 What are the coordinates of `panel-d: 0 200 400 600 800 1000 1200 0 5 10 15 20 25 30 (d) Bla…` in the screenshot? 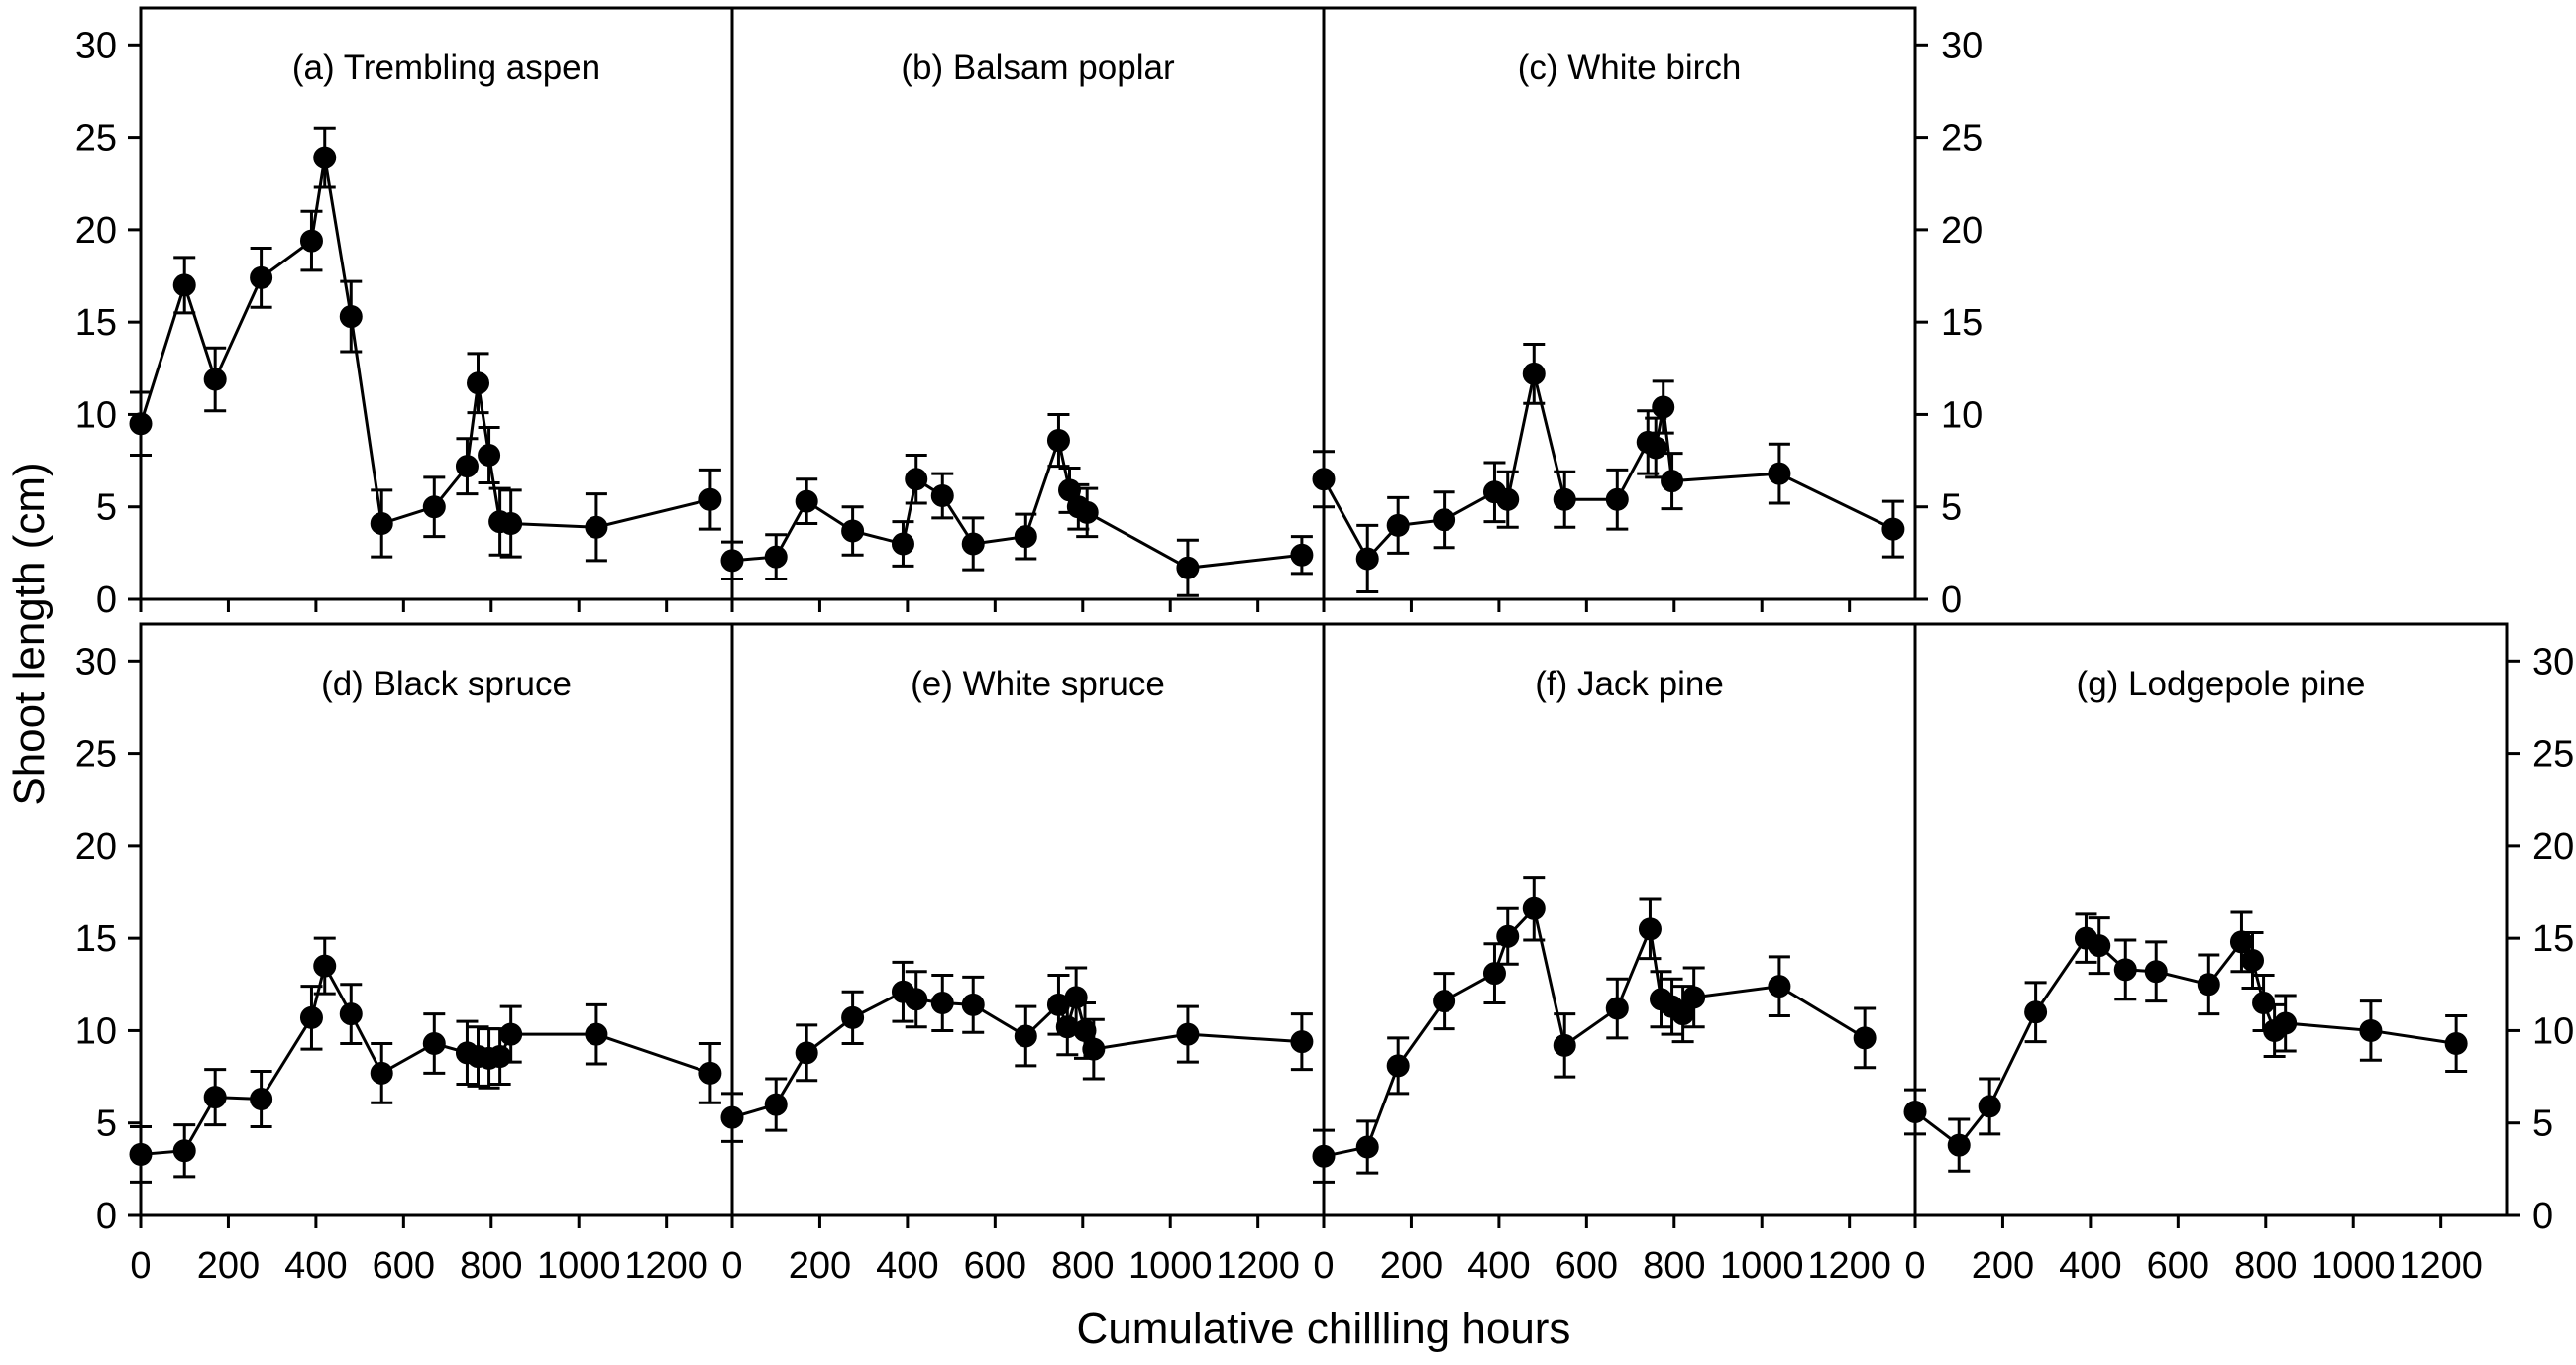 It's located at (405, 954).